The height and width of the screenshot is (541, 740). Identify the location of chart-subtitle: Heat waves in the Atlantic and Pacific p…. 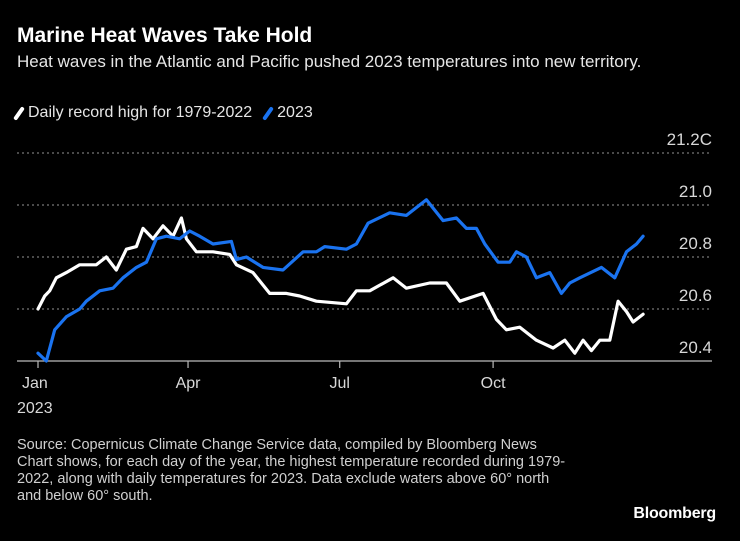
(329, 61).